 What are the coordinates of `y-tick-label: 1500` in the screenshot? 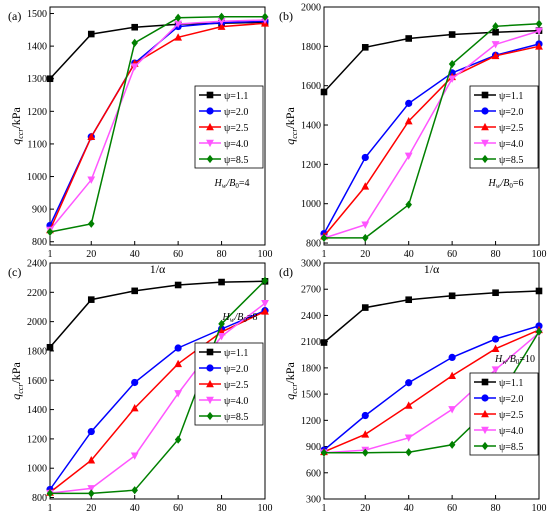 It's located at (311, 395).